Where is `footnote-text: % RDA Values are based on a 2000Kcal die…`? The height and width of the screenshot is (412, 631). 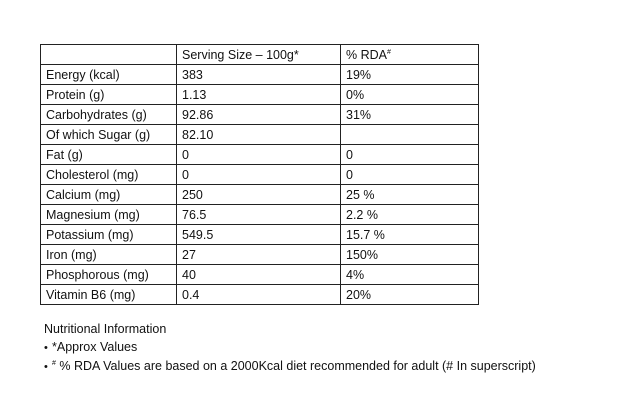 footnote-text: % RDA Values are based on a 2000Kcal die… is located at coordinates (295, 366).